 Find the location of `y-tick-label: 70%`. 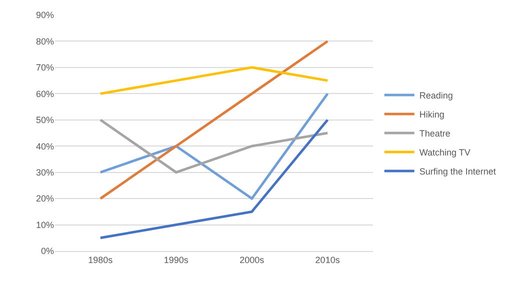

y-tick-label: 70% is located at coordinates (45, 67).